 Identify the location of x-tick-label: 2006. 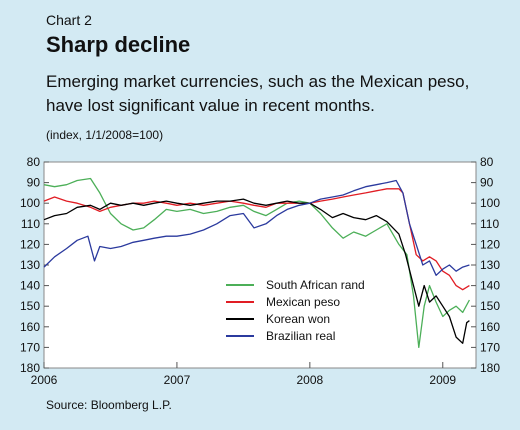
(44, 380).